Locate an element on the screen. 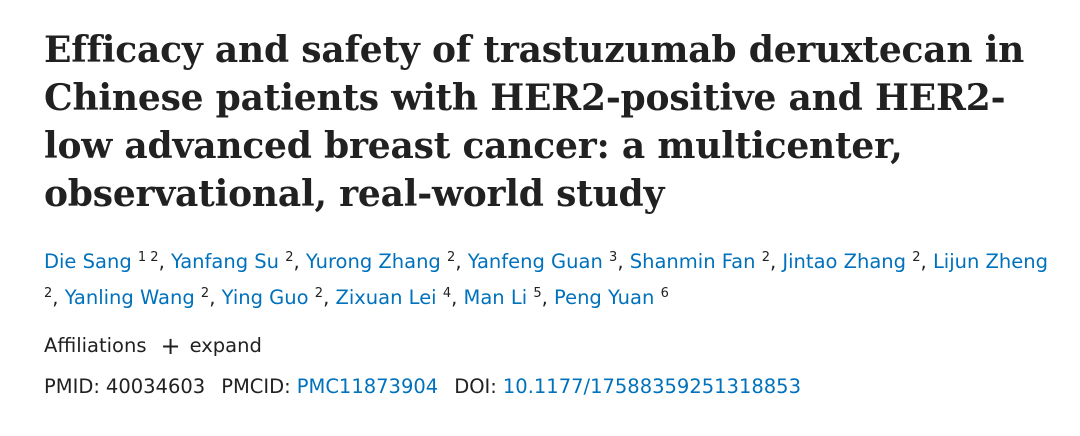  author-link: Ying Guo is located at coordinates (265, 297).